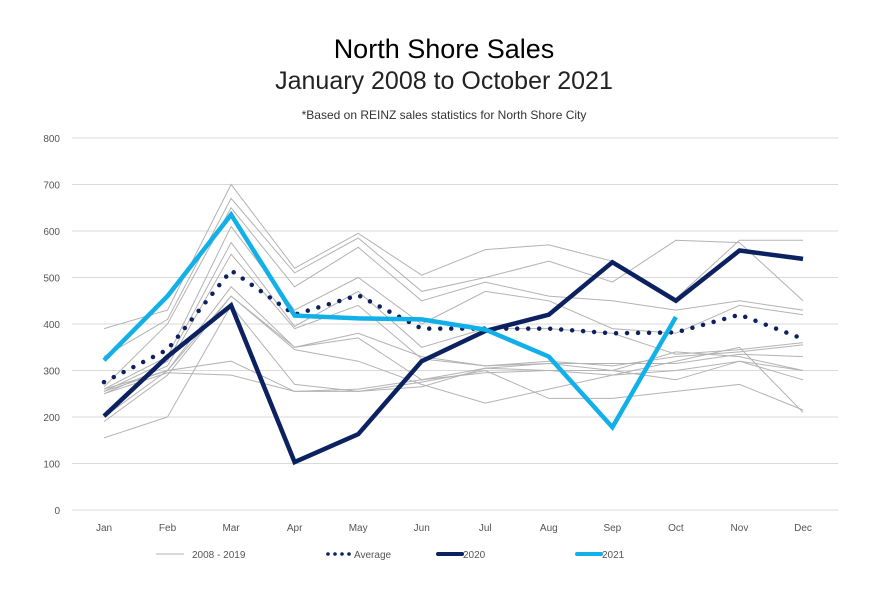 The height and width of the screenshot is (599, 888). What do you see at coordinates (613, 555) in the screenshot?
I see `legend-label-2021: 2021` at bounding box center [613, 555].